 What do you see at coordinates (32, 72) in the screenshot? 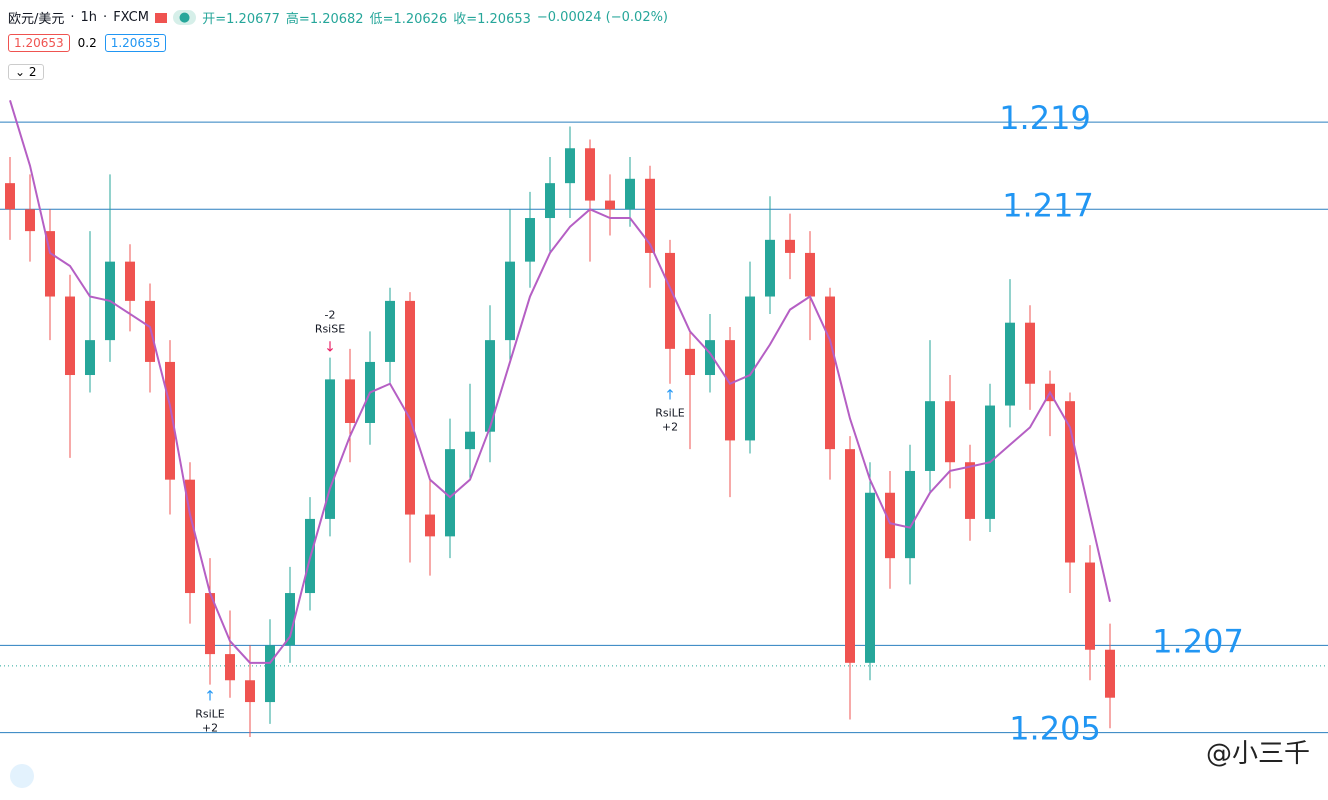
I see `indicator-count: 2` at bounding box center [32, 72].